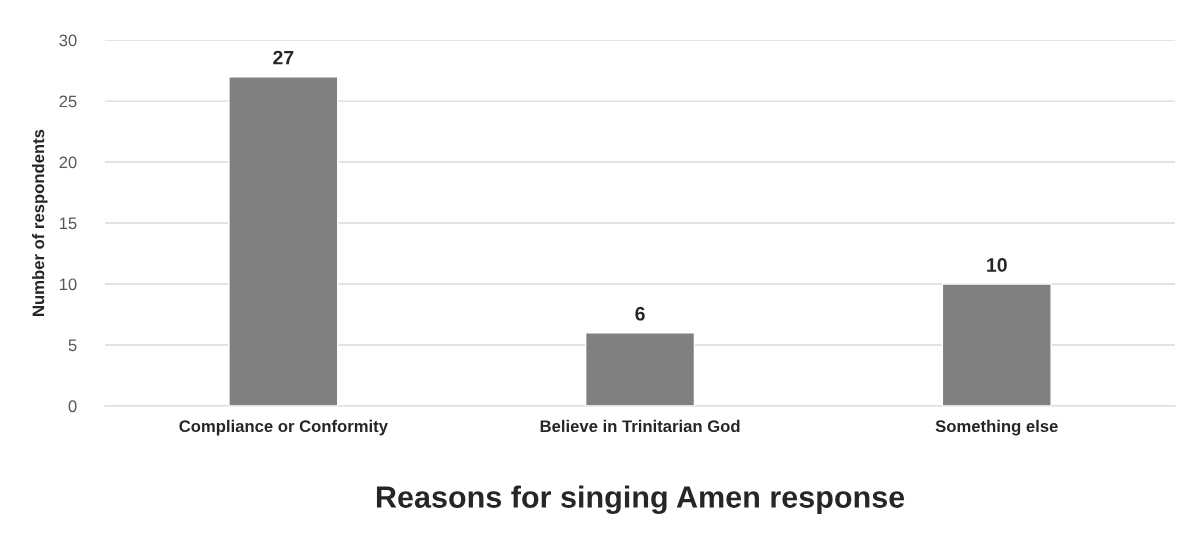  What do you see at coordinates (996, 427) in the screenshot?
I see `x-tick-label: Something else` at bounding box center [996, 427].